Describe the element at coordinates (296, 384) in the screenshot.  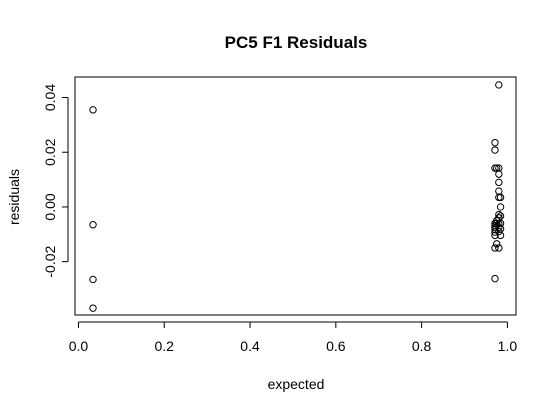
I see `x-axis-label: expected` at that location.